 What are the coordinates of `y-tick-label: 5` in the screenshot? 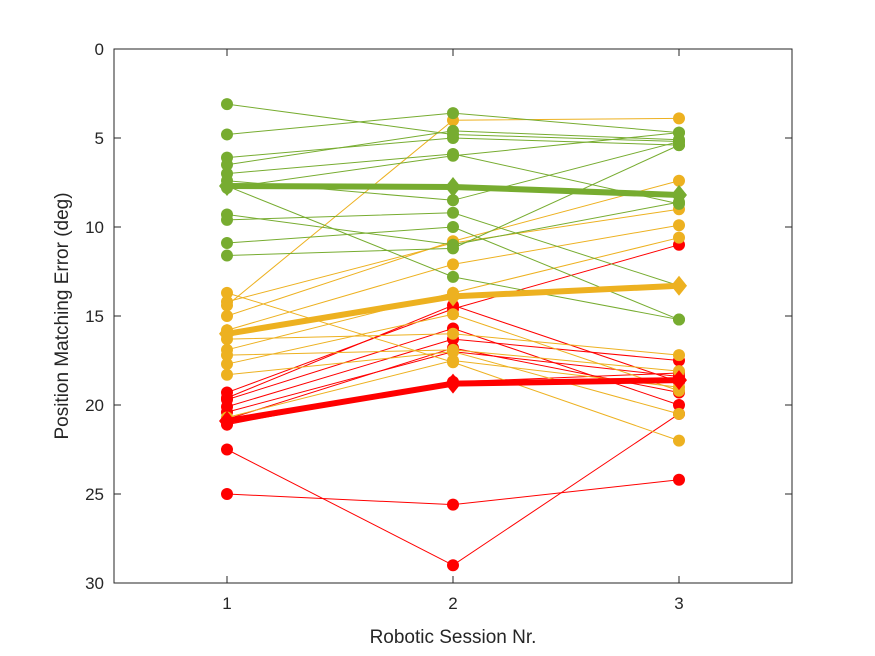 It's located at (99, 138).